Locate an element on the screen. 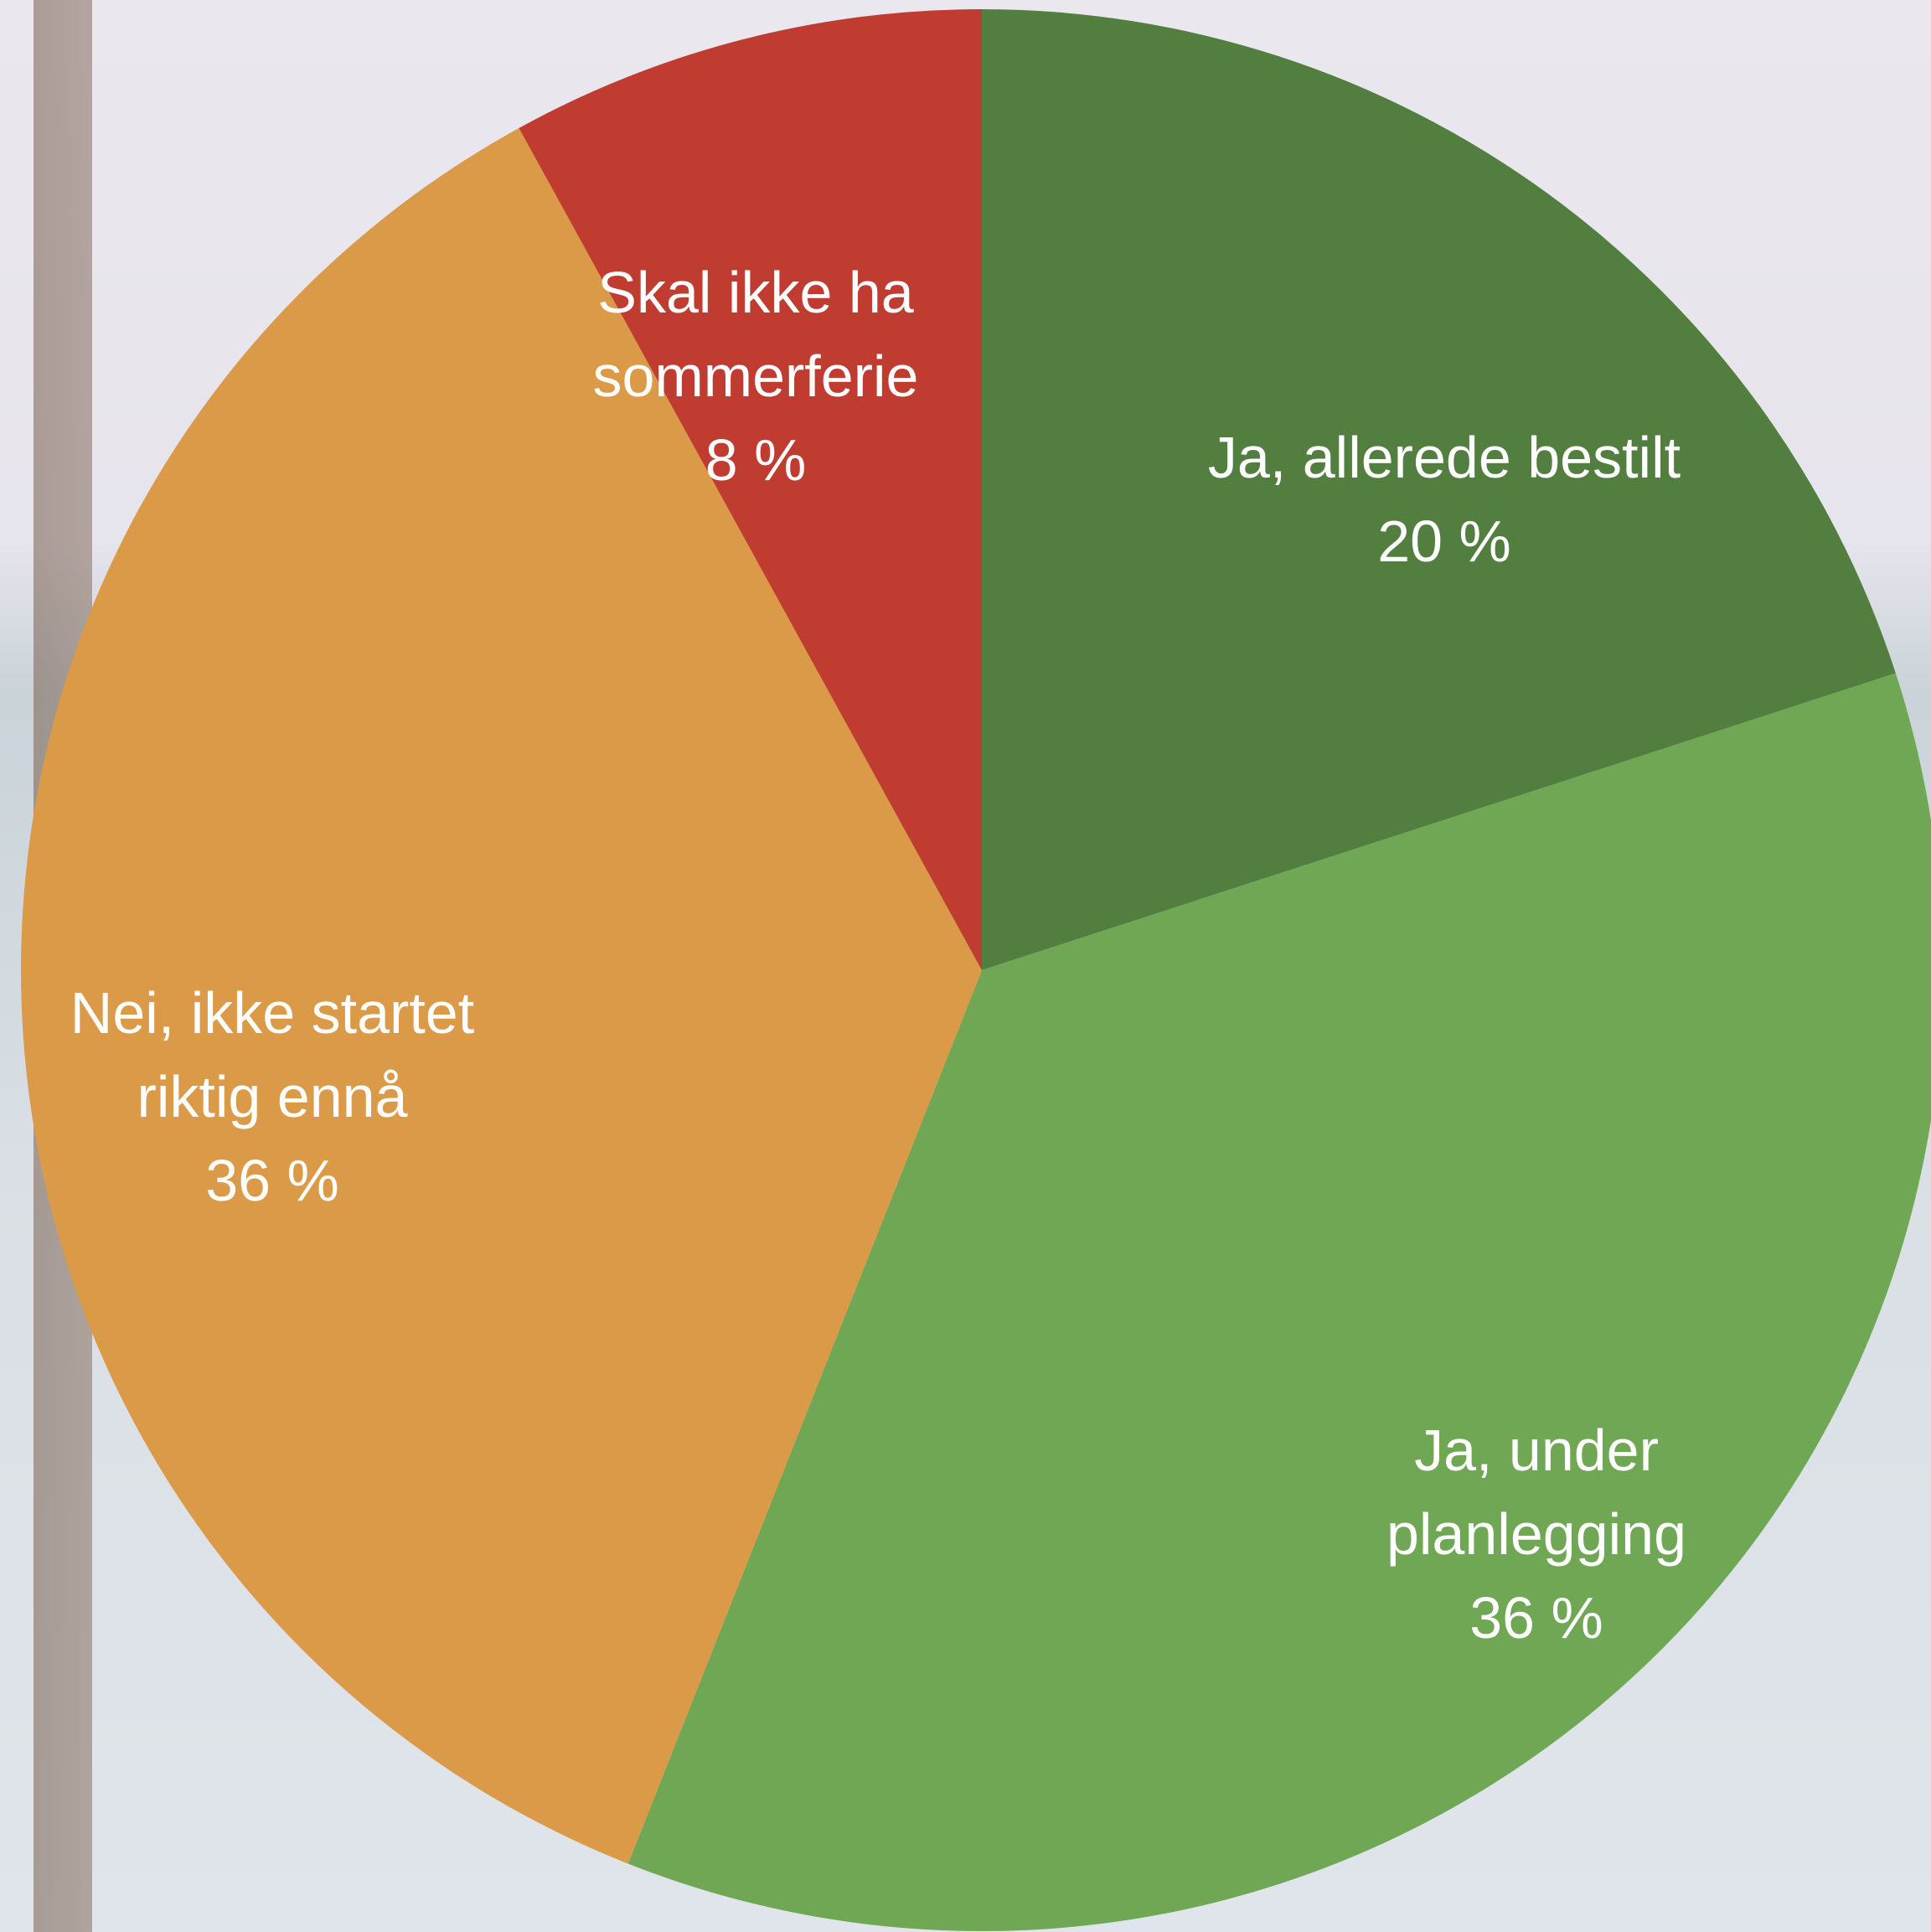  slice-label: Ja, under planlegging 36 % is located at coordinates (1536, 1534).